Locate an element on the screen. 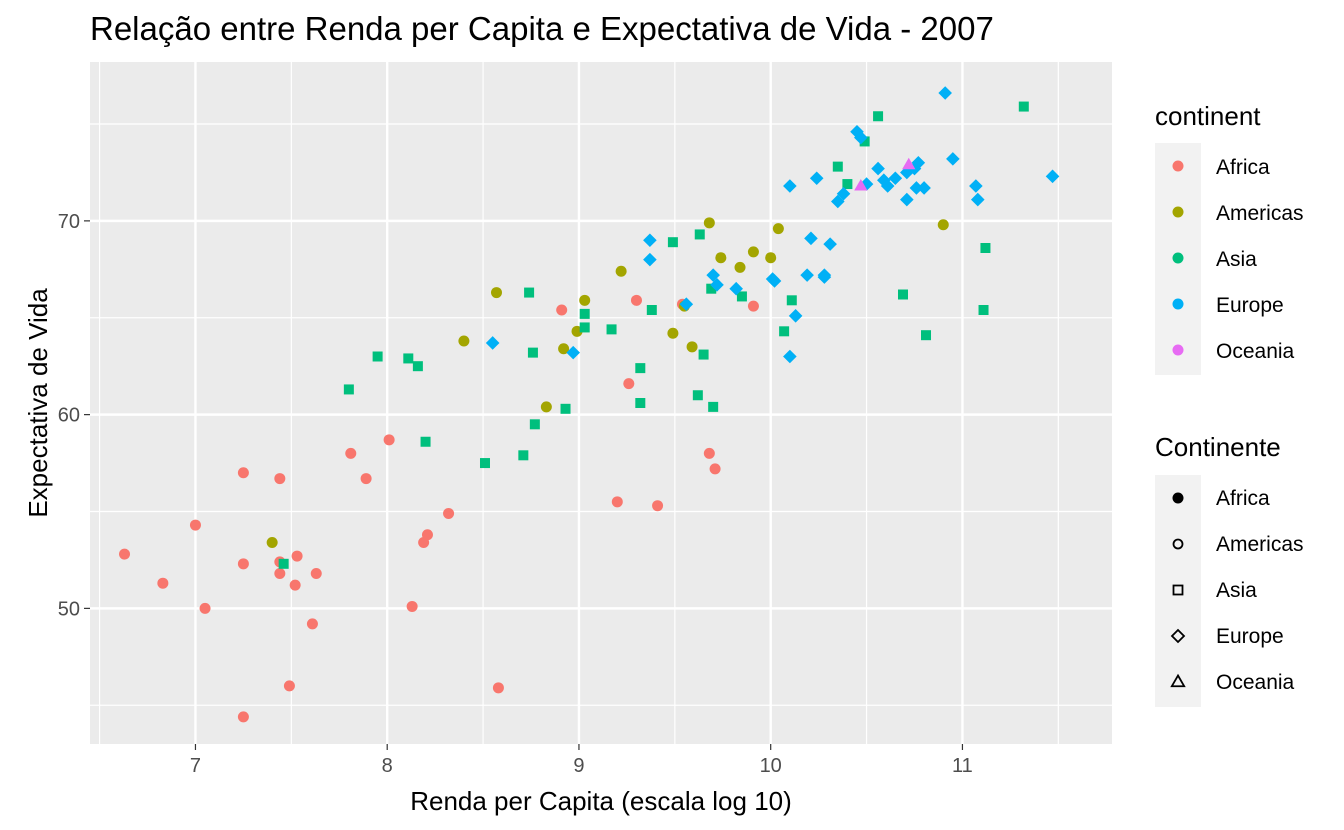 The height and width of the screenshot is (830, 1344). x-axis-title: Renda per Capita (escala log 10) is located at coordinates (601, 801).